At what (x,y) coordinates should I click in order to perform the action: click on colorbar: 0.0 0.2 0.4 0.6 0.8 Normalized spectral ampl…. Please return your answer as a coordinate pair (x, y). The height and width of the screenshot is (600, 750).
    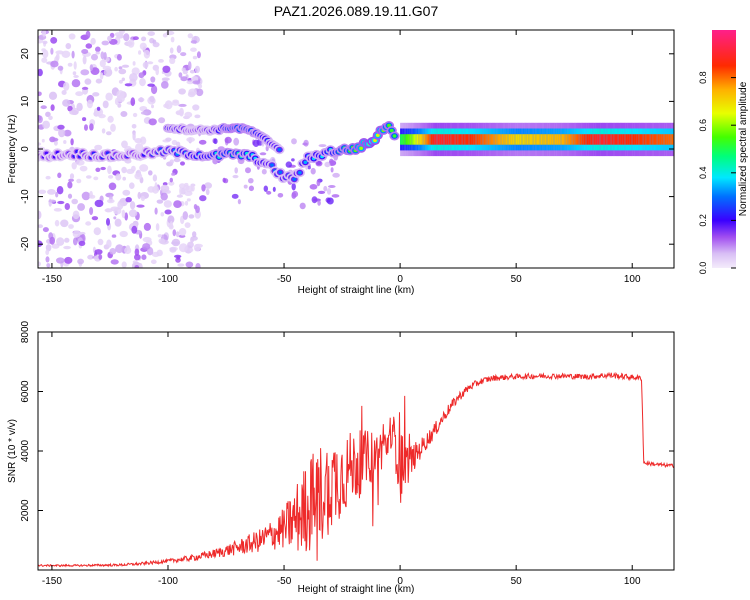
    Looking at the image, I should click on (723, 152).